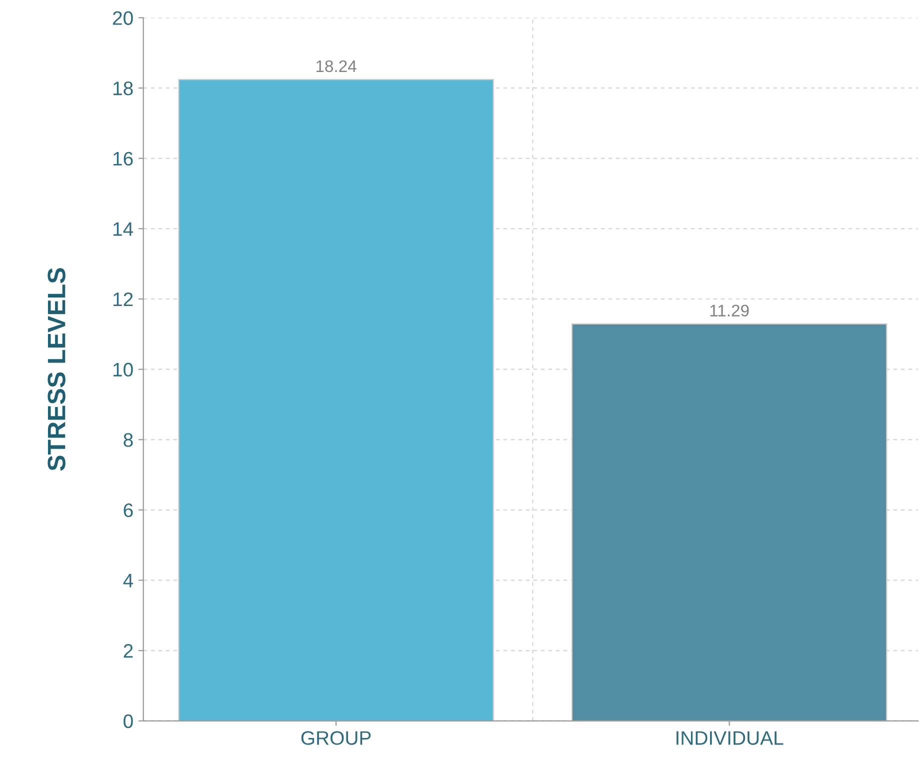 This screenshot has height=771, width=919. I want to click on y-tick-label: 2, so click(128, 651).